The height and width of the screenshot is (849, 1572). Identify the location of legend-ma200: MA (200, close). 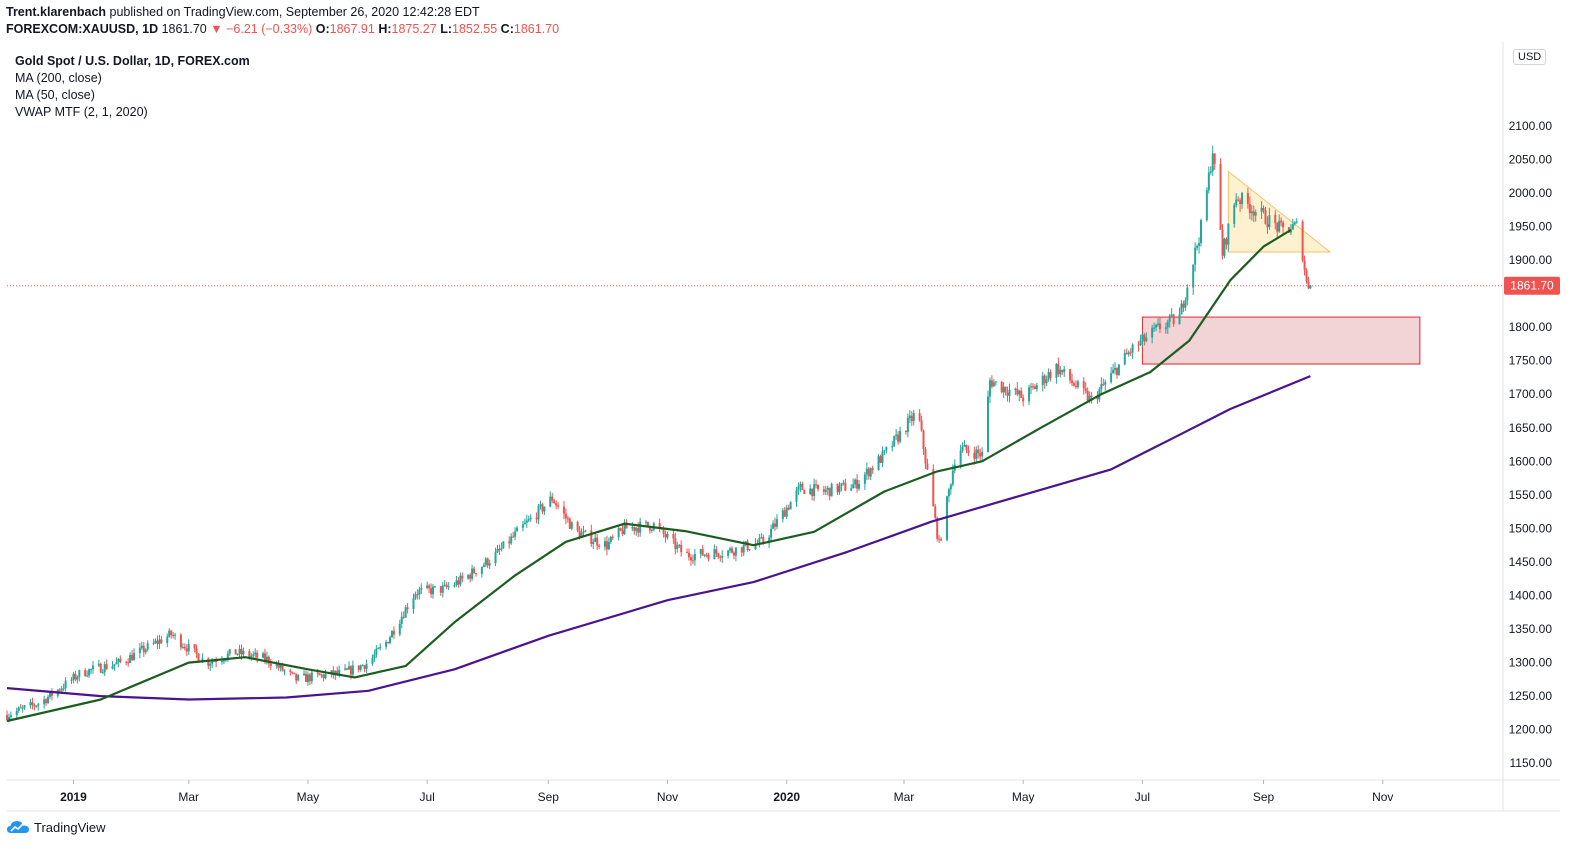
(58, 78).